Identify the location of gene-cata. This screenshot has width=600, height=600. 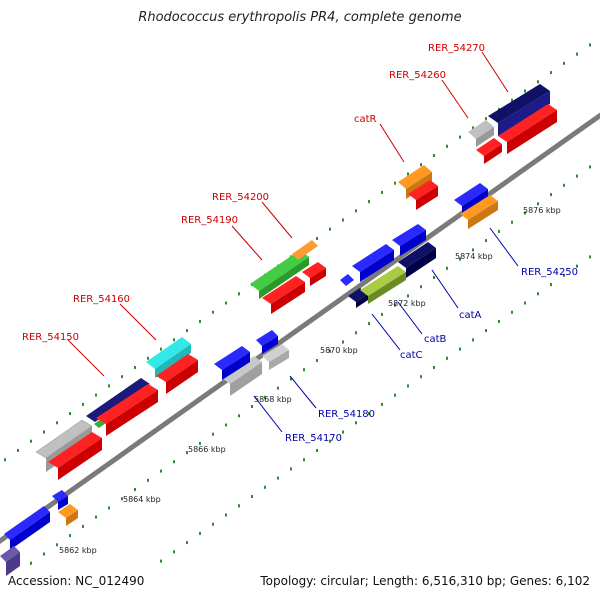
(417, 260).